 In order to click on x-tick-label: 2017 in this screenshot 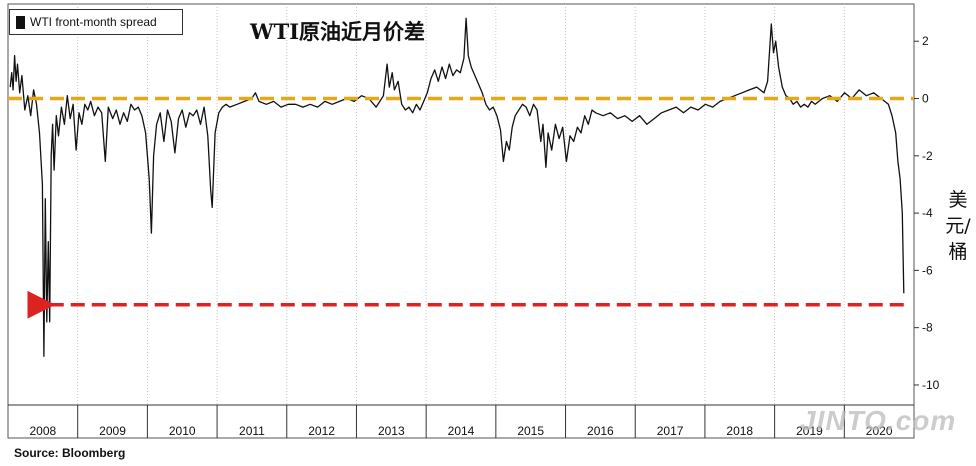, I will do `click(670, 431)`.